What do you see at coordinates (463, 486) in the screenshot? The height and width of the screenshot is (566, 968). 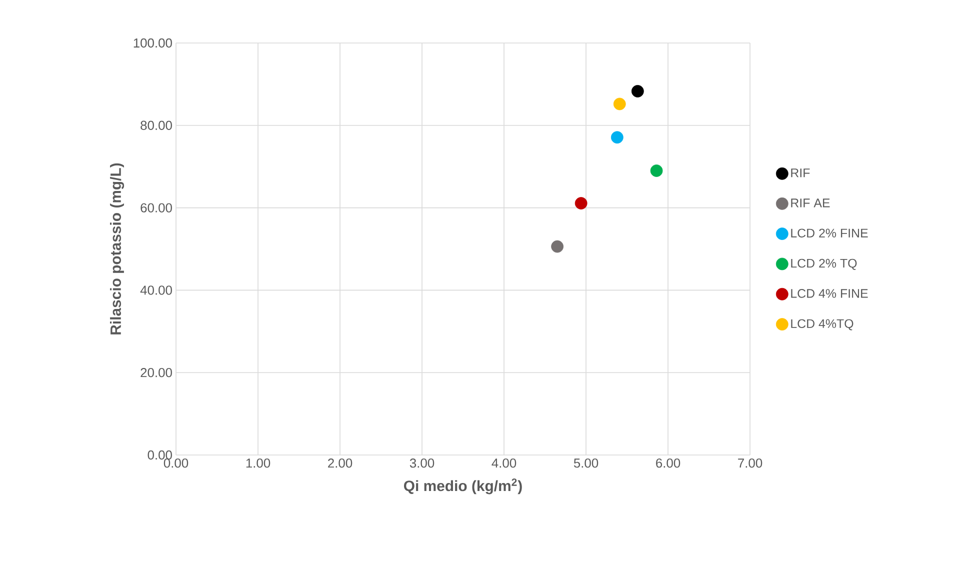 I see `x-axis-title: Qi medio (kg/m$^{2}$)` at bounding box center [463, 486].